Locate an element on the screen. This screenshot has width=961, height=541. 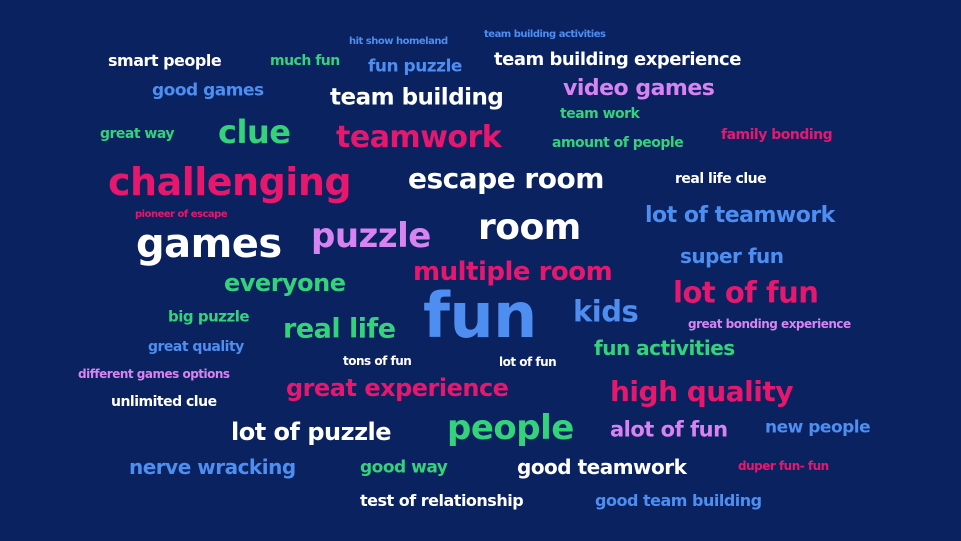
word-lot-of-teamwork: lot of teamwork is located at coordinates (740, 215).